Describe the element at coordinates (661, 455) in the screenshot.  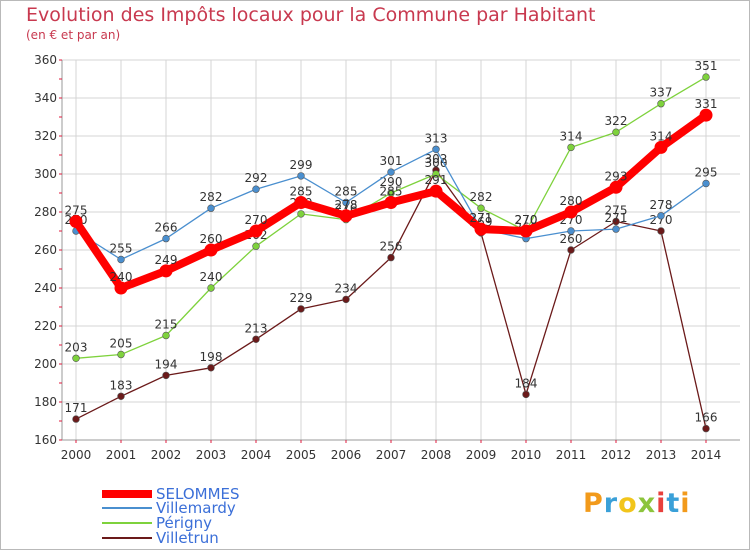
I see `x-tick-label-2013: 2013` at that location.